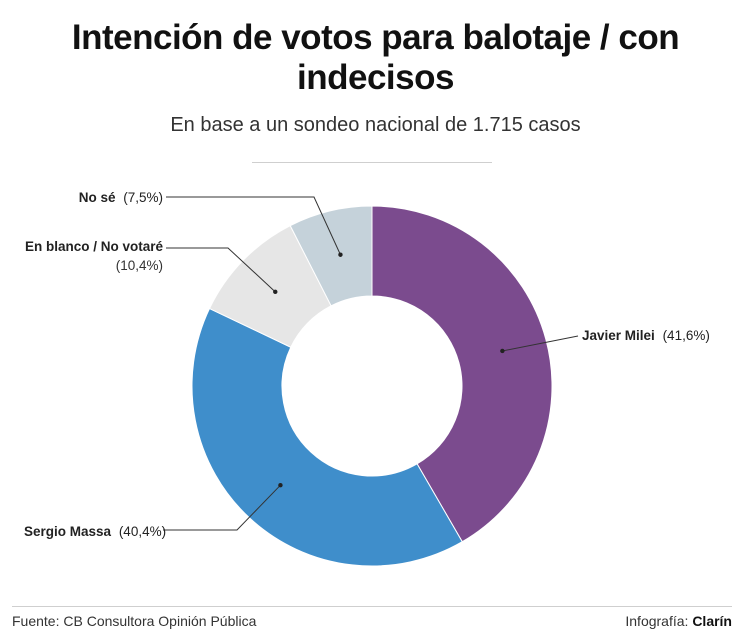 This screenshot has width=751, height=640. I want to click on label-no-se: No sé (7,5%), so click(121, 197).